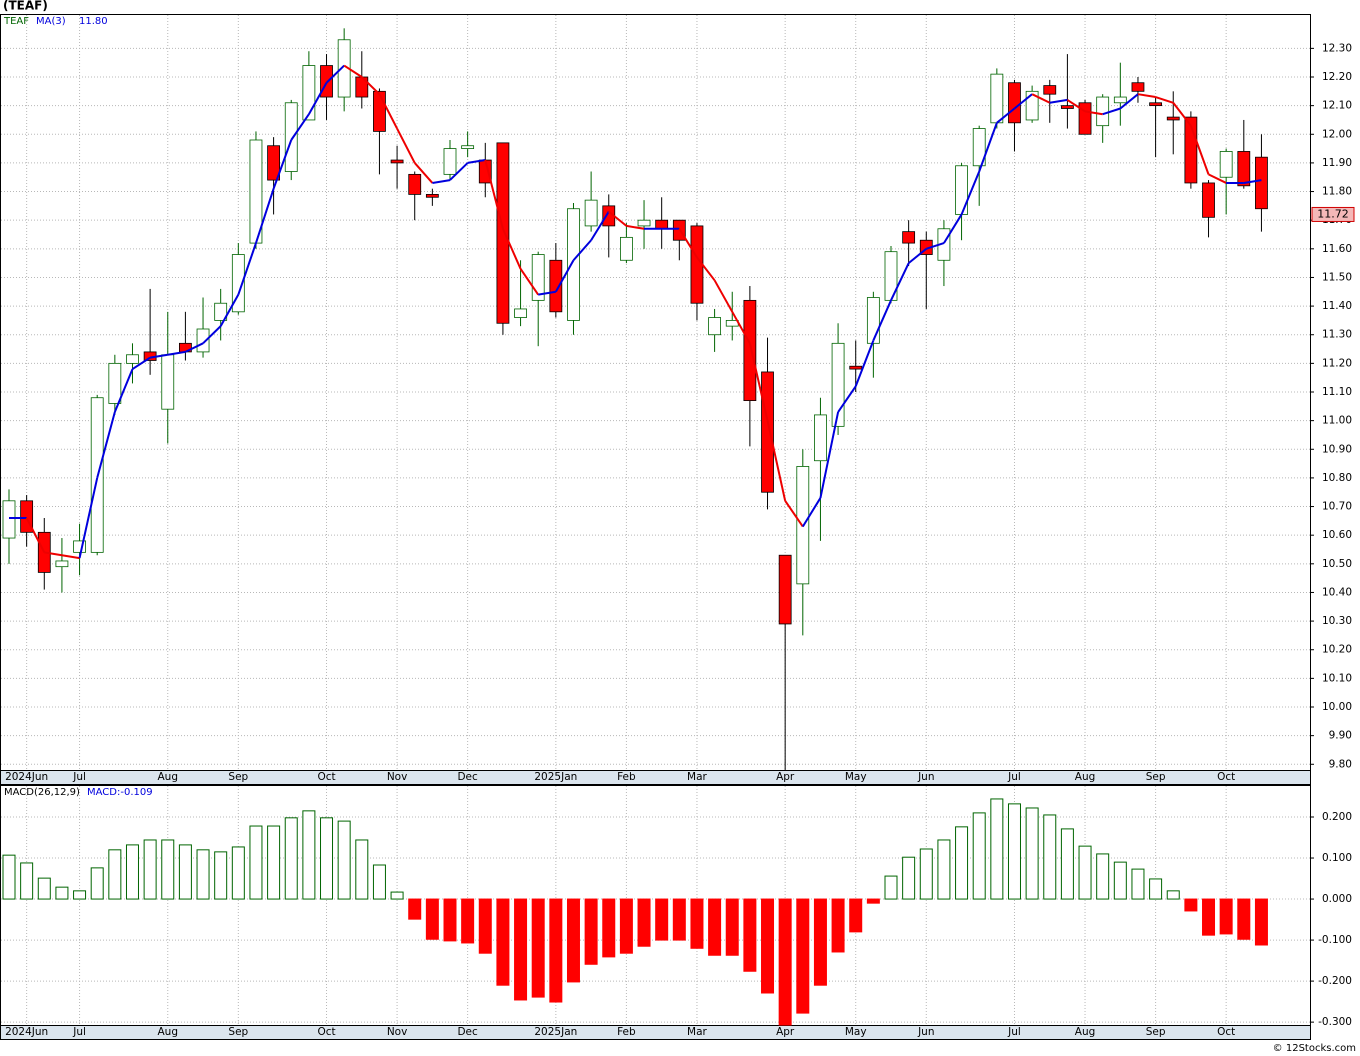 This screenshot has width=1360, height=1056. Describe the element at coordinates (1337, 478) in the screenshot. I see `y-tick-label: 10.80` at that location.